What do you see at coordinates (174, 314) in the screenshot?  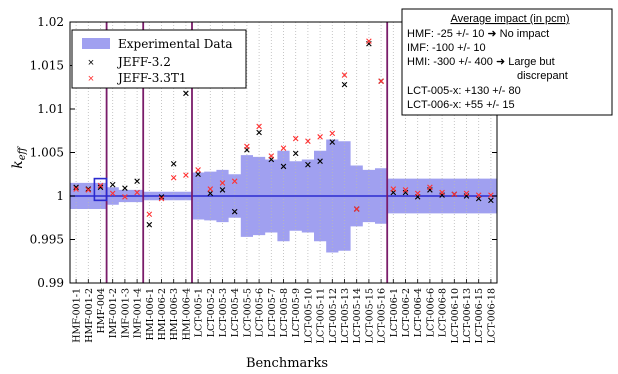 I see `x-tick-label: HMI-006-3` at bounding box center [174, 314].